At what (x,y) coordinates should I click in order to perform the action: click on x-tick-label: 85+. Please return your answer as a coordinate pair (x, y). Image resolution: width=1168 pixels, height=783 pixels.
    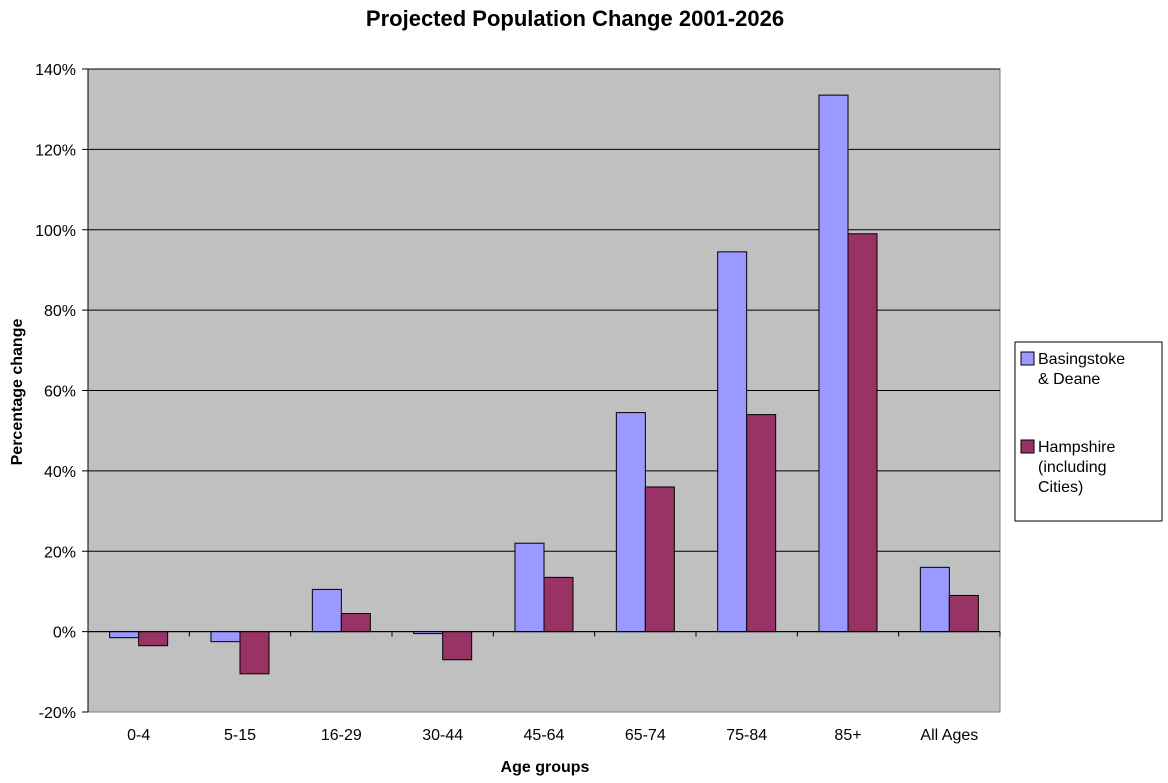
    Looking at the image, I should click on (847, 735).